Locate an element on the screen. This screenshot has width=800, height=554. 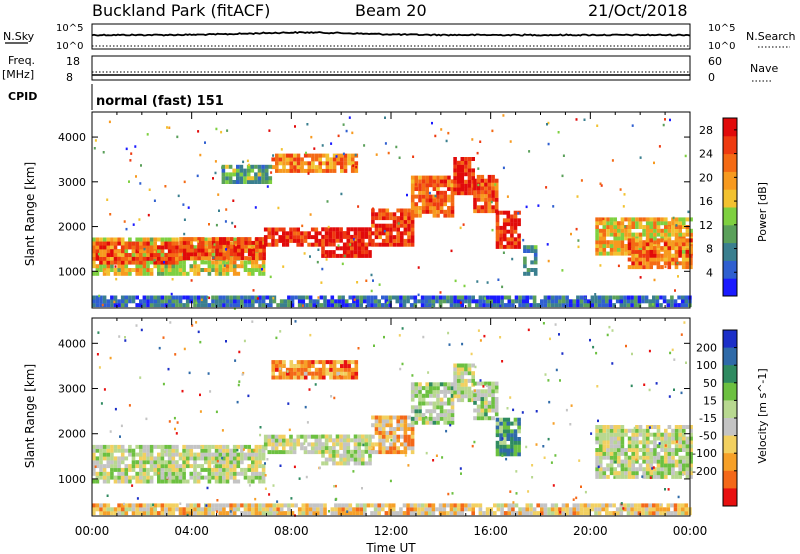
freq-top-tick: 18 is located at coordinates (73, 61).